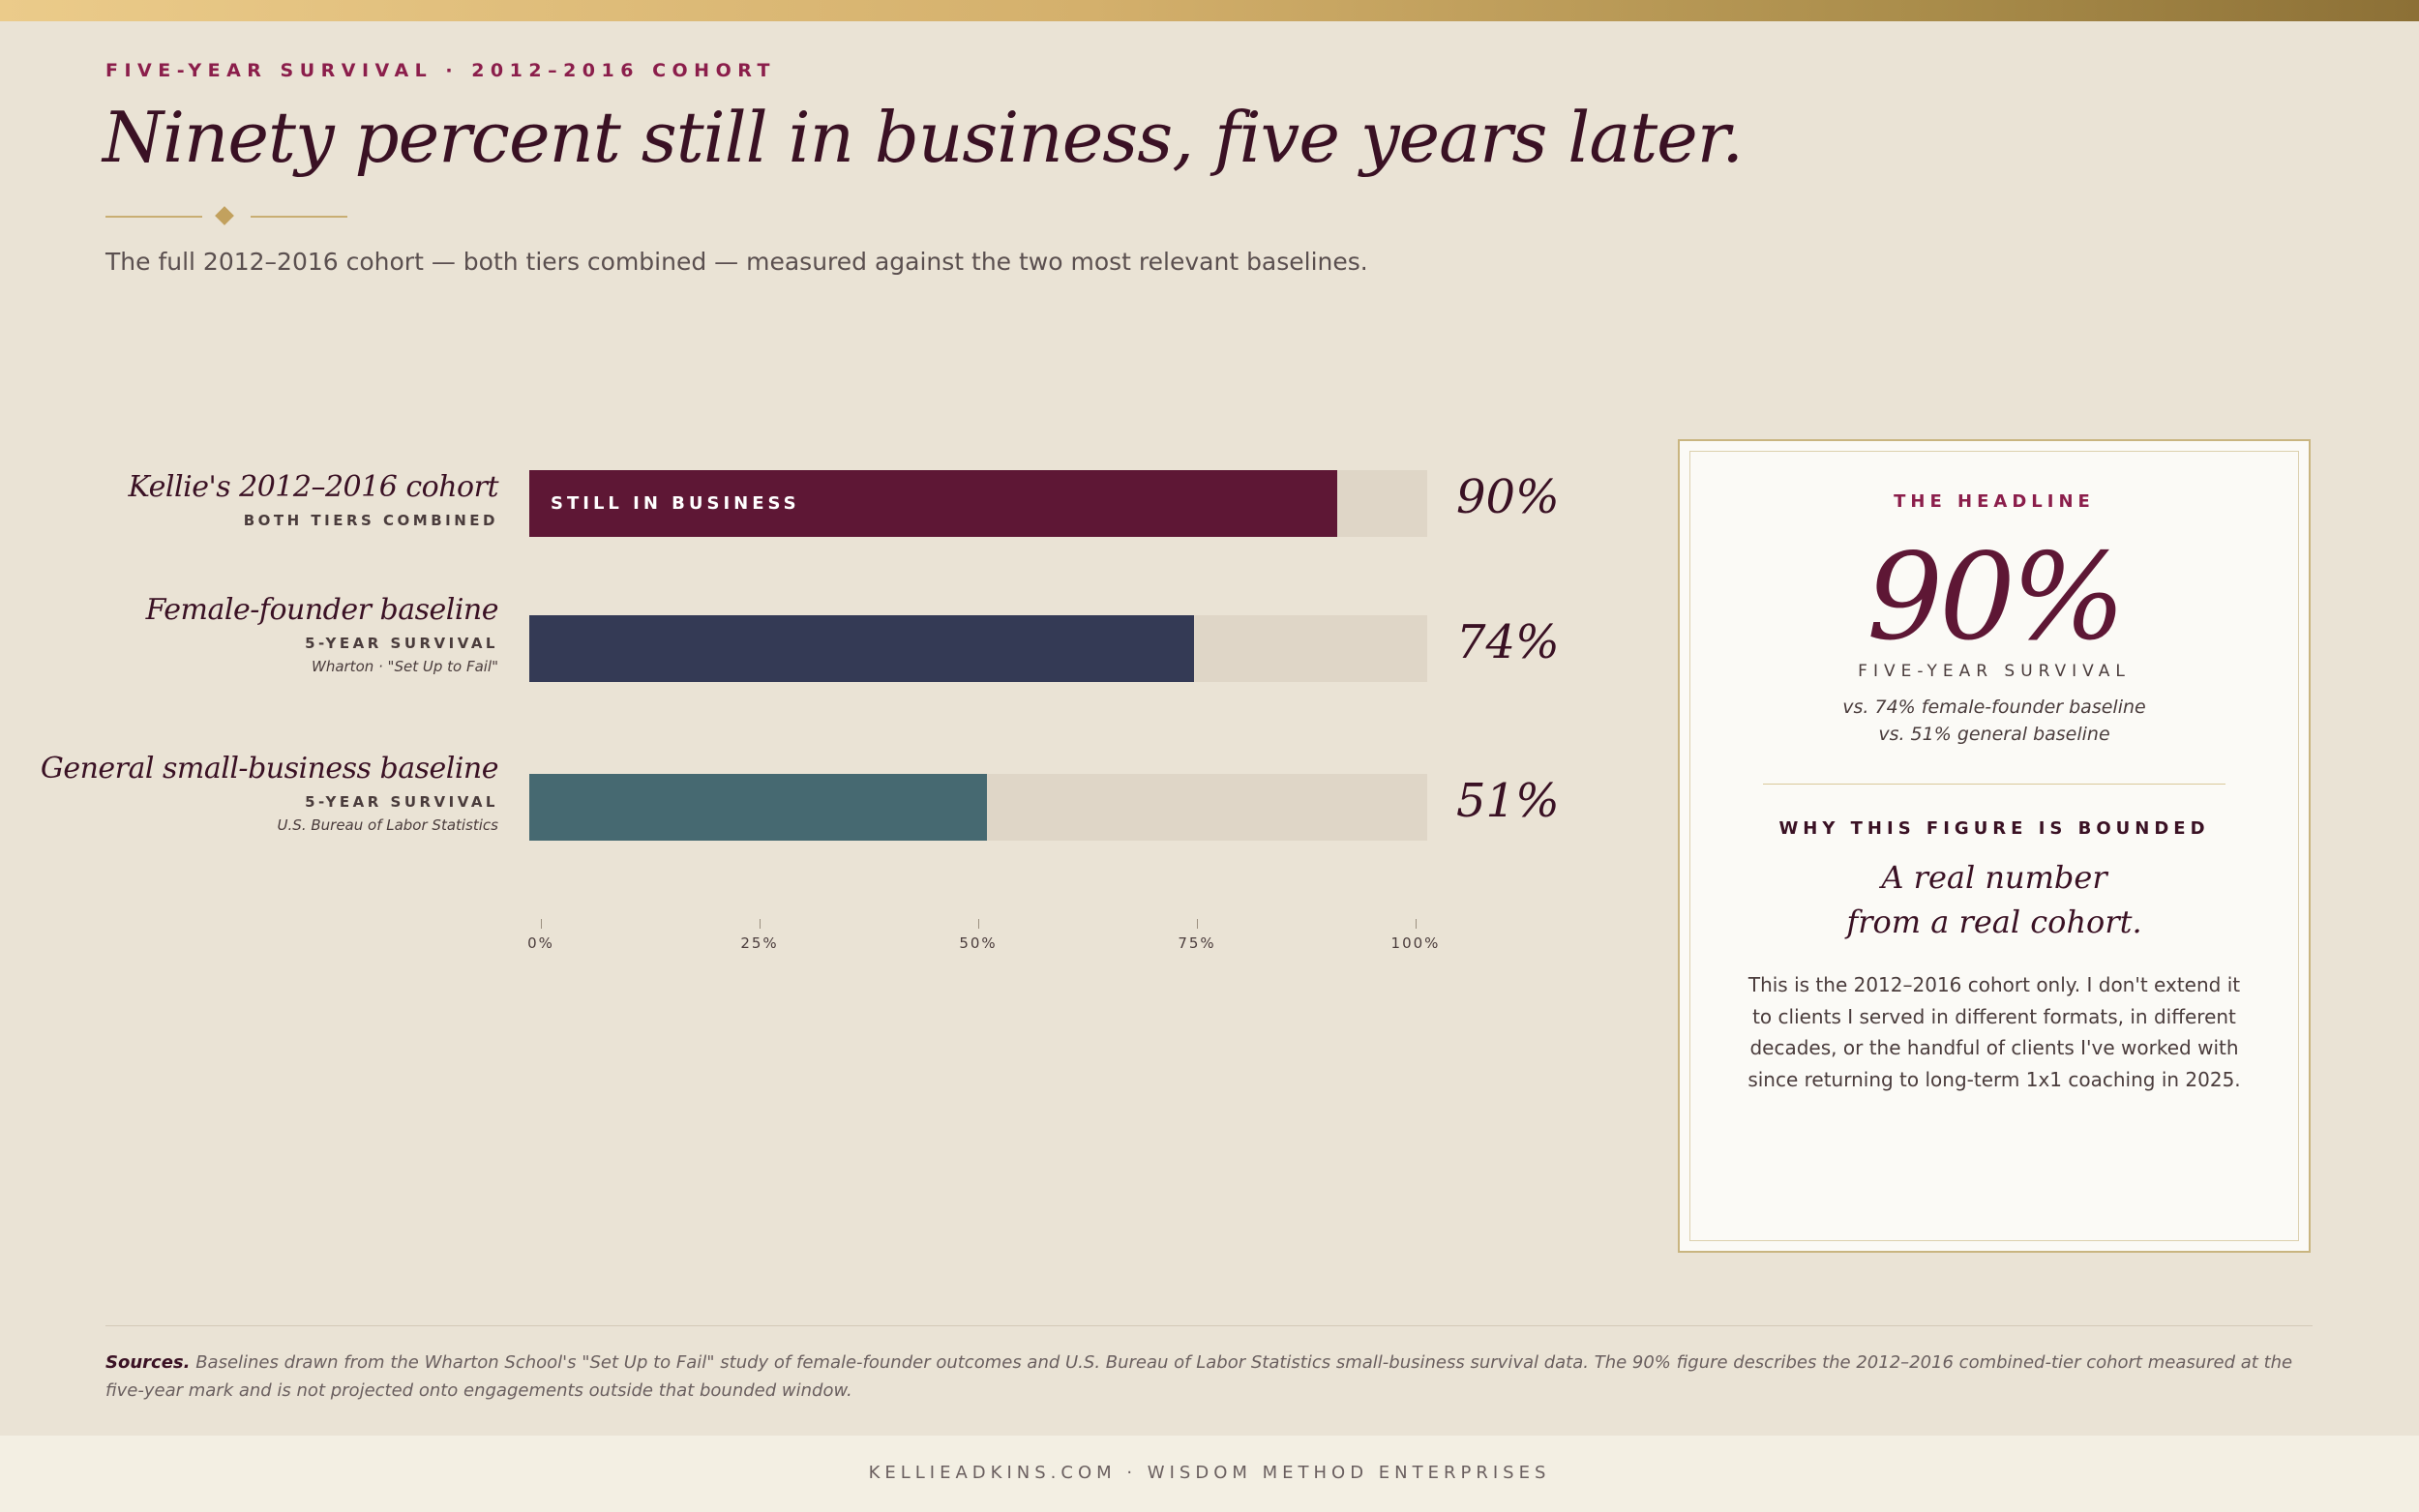 This screenshot has width=2419, height=1512. I want to click on row-source: Wharton · "Set Up to Fail", so click(404, 666).